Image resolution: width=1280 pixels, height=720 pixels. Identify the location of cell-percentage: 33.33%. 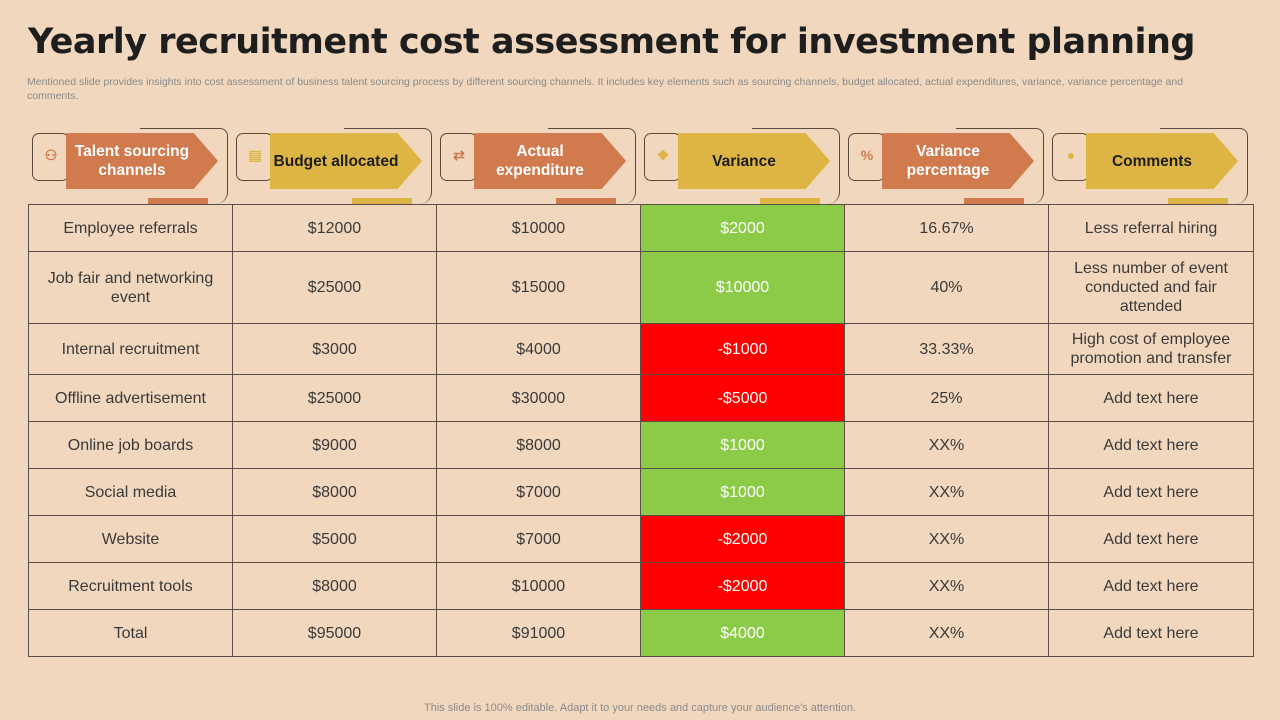
(946, 349).